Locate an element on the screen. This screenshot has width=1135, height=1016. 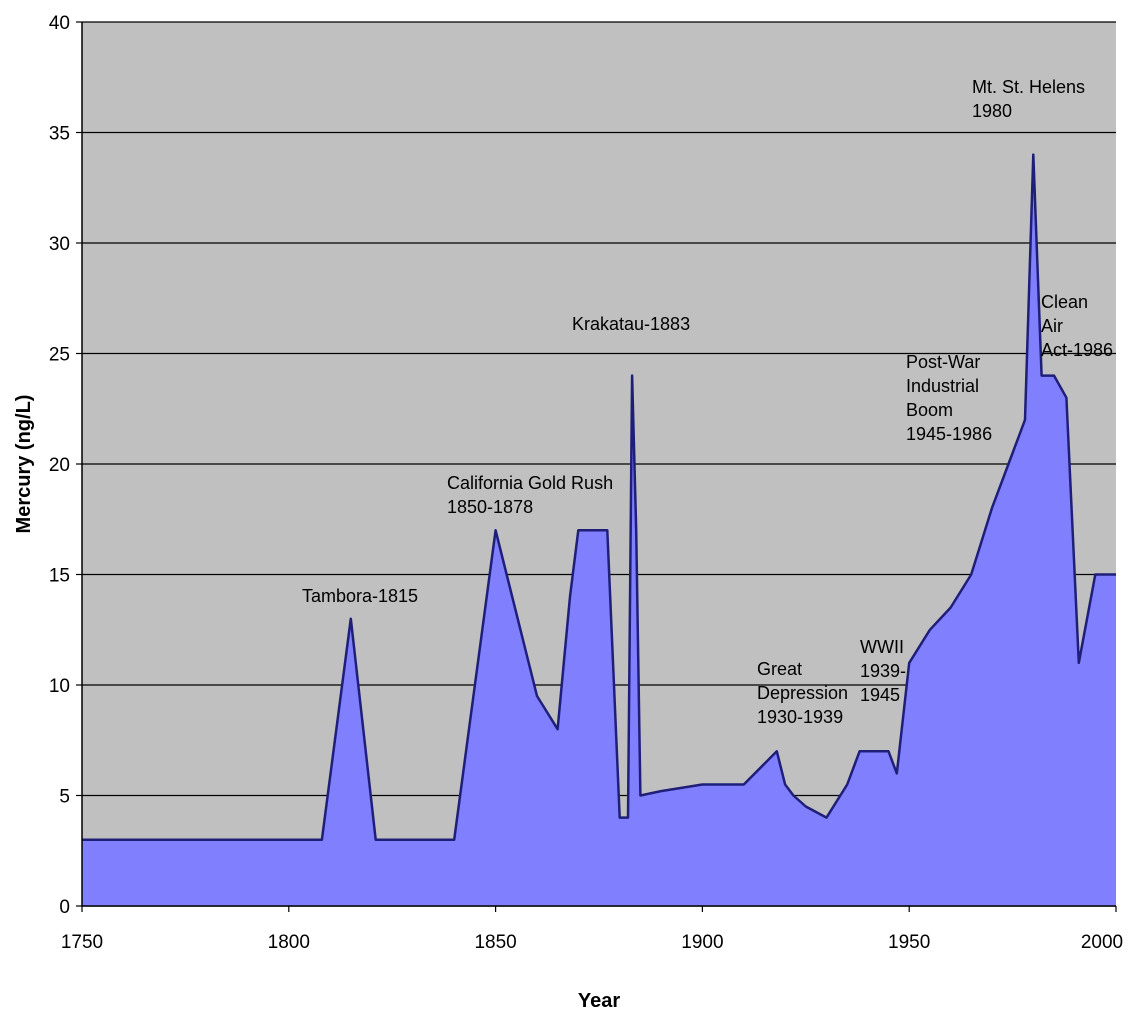
y-tick-label-3: 15 is located at coordinates (59, 576).